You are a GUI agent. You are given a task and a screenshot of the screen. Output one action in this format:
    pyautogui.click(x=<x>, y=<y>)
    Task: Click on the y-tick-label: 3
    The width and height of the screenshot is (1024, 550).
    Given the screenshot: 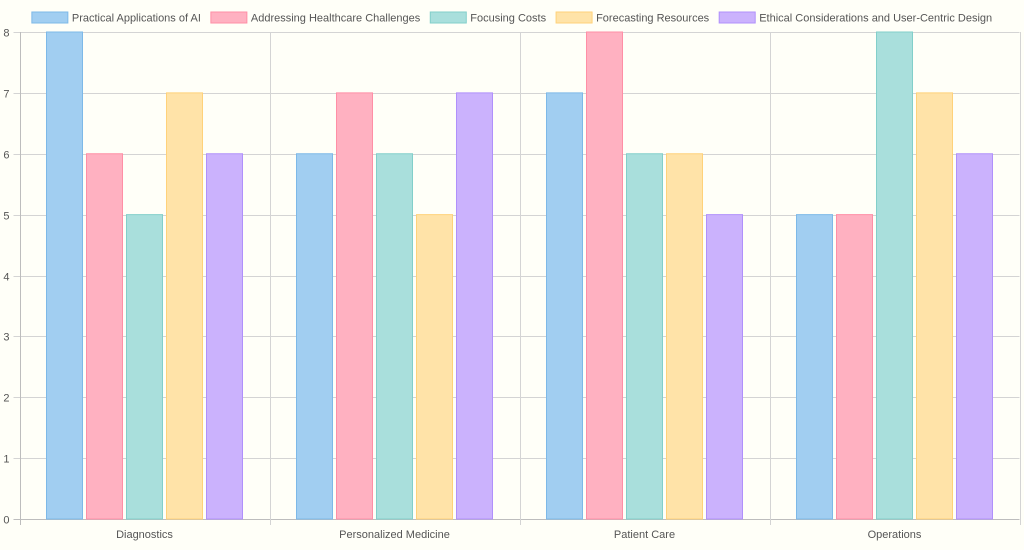 What is the action you would take?
    pyautogui.click(x=6, y=338)
    